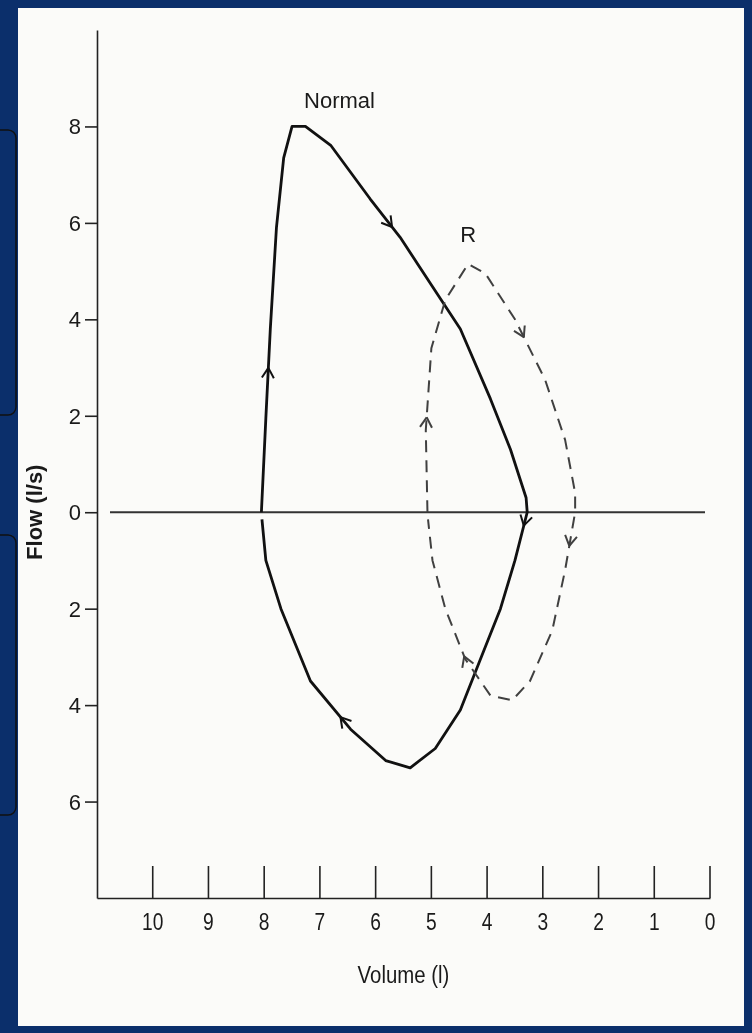 This screenshot has width=752, height=1033. What do you see at coordinates (543, 921) in the screenshot?
I see `x-tick-label: 3` at bounding box center [543, 921].